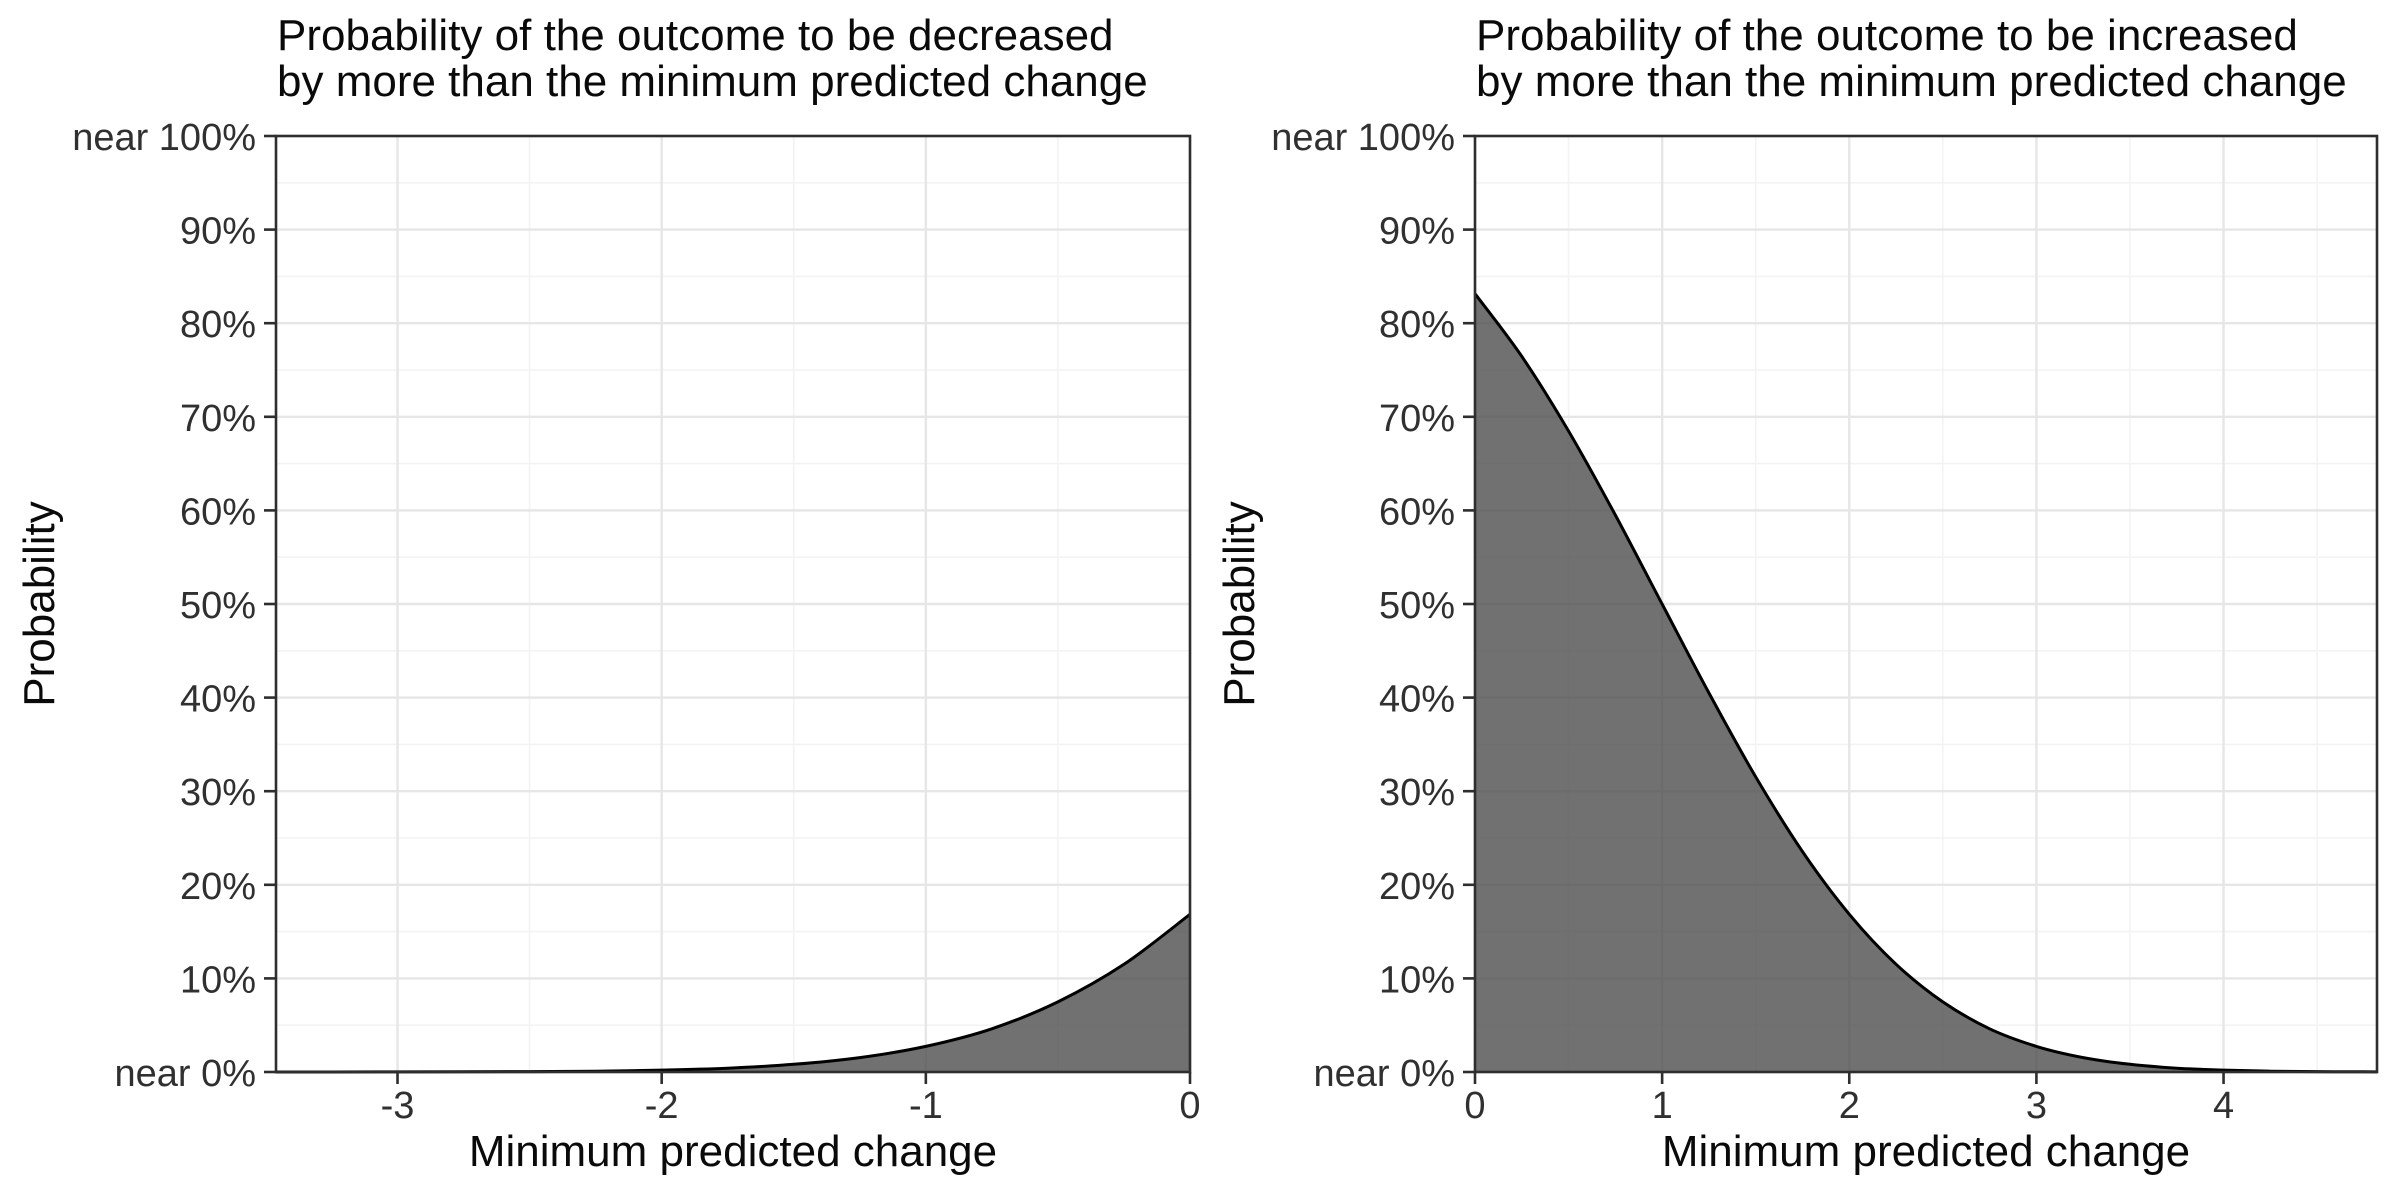 This screenshot has width=2400, height=1200. Describe the element at coordinates (2223, 1106) in the screenshot. I see `x-tick-label: 4` at that location.